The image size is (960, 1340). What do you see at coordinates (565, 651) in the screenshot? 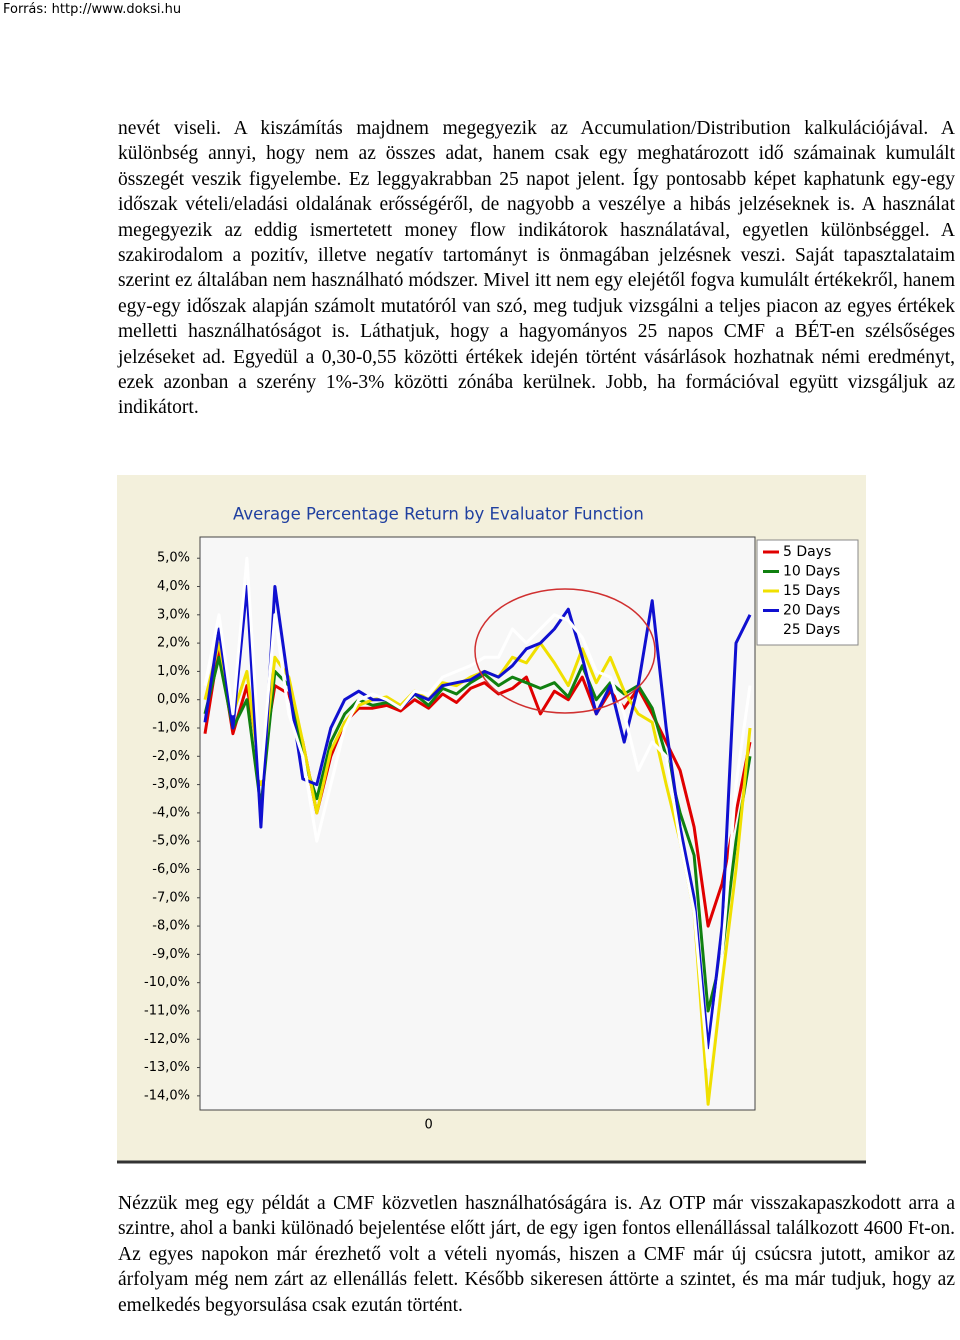
I see `highlight-ellipse` at bounding box center [565, 651].